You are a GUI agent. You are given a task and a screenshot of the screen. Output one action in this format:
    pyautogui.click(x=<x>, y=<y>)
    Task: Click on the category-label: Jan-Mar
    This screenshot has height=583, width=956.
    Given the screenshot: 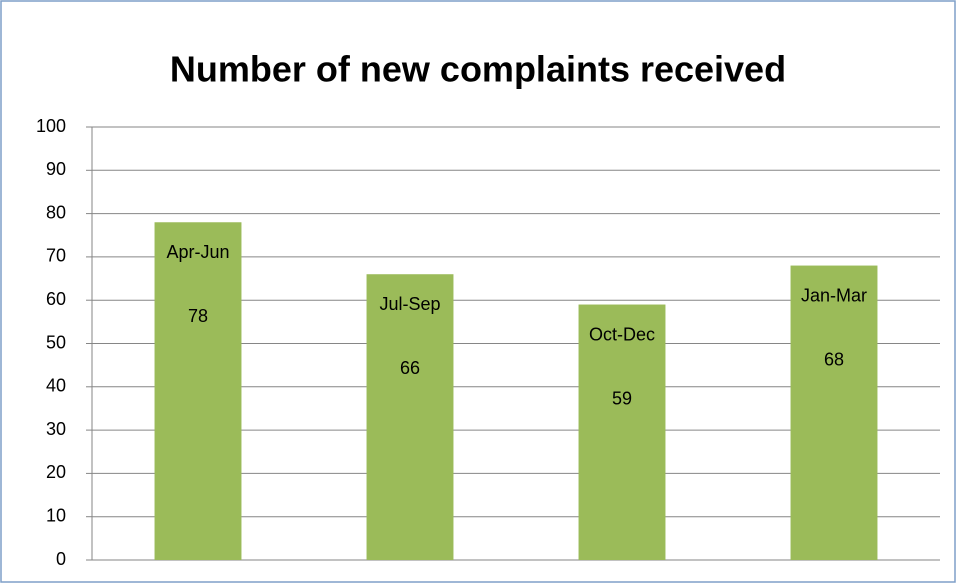 What is the action you would take?
    pyautogui.click(x=834, y=295)
    